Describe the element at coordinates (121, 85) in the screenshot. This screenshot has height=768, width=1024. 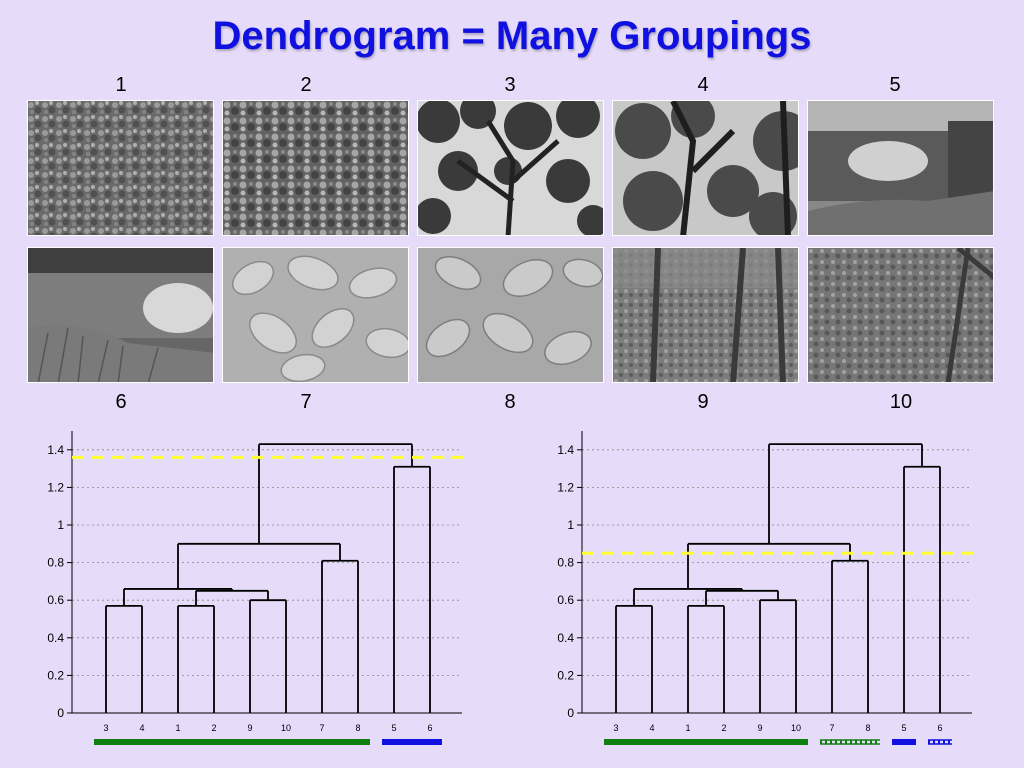
I see `image-label-1: 1` at that location.